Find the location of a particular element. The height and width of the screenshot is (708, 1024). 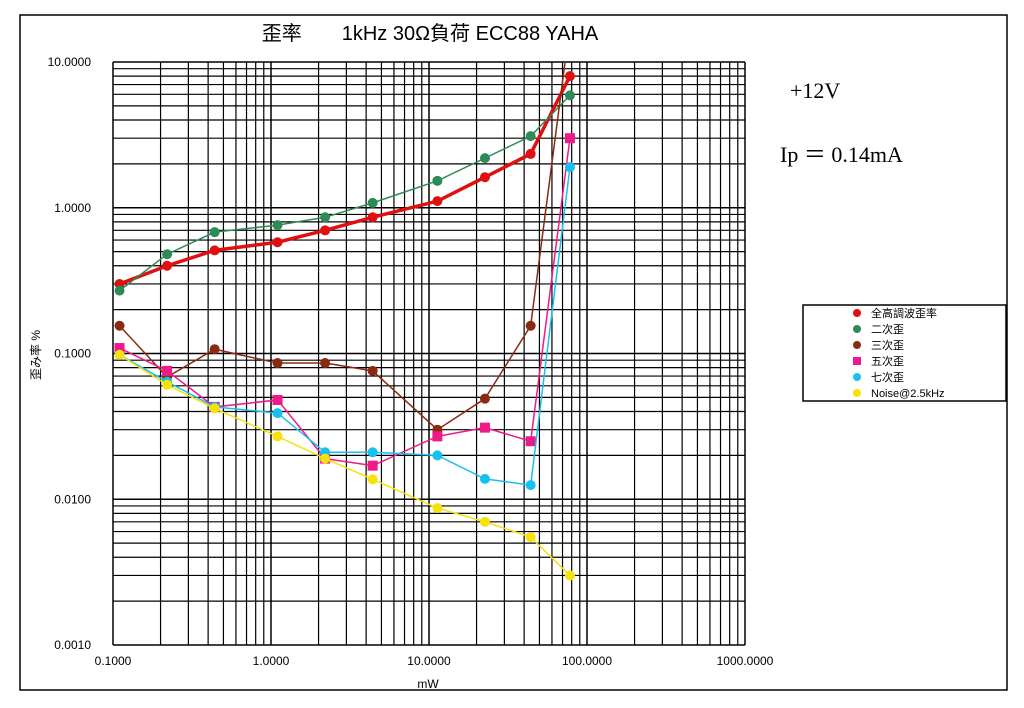

x-tick-label: 10.0000 is located at coordinates (429, 661).